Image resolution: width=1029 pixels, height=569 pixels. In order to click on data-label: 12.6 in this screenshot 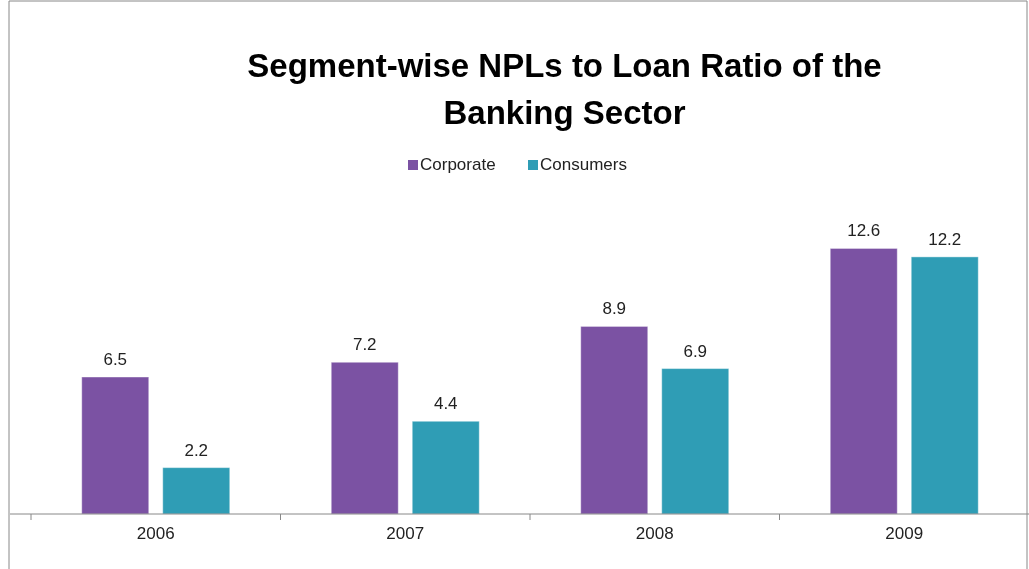, I will do `click(864, 231)`.